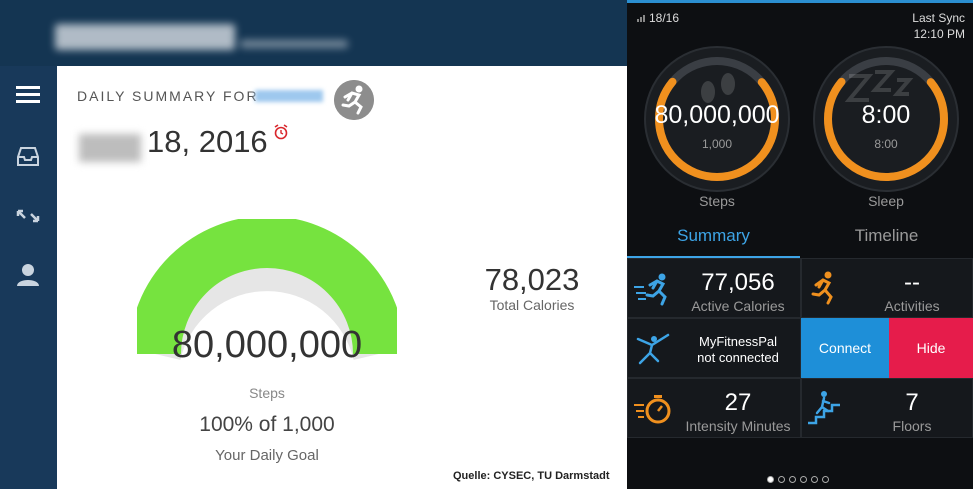 The width and height of the screenshot is (973, 489). Describe the element at coordinates (912, 426) in the screenshot. I see `floors-label: Floors` at that location.